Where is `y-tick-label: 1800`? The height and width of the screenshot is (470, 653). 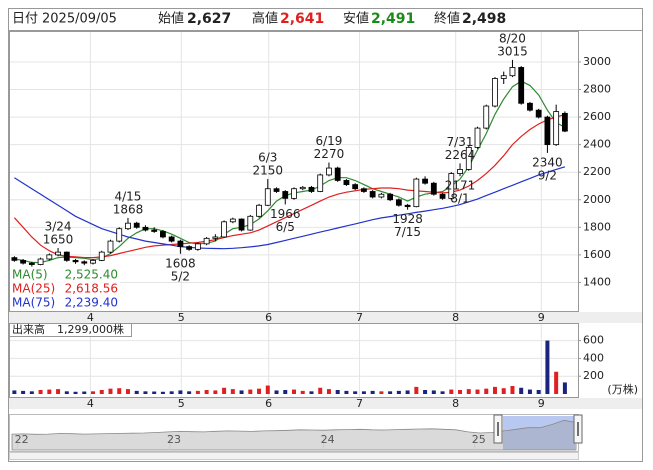
y-tick-label: 1800 is located at coordinates (597, 226).